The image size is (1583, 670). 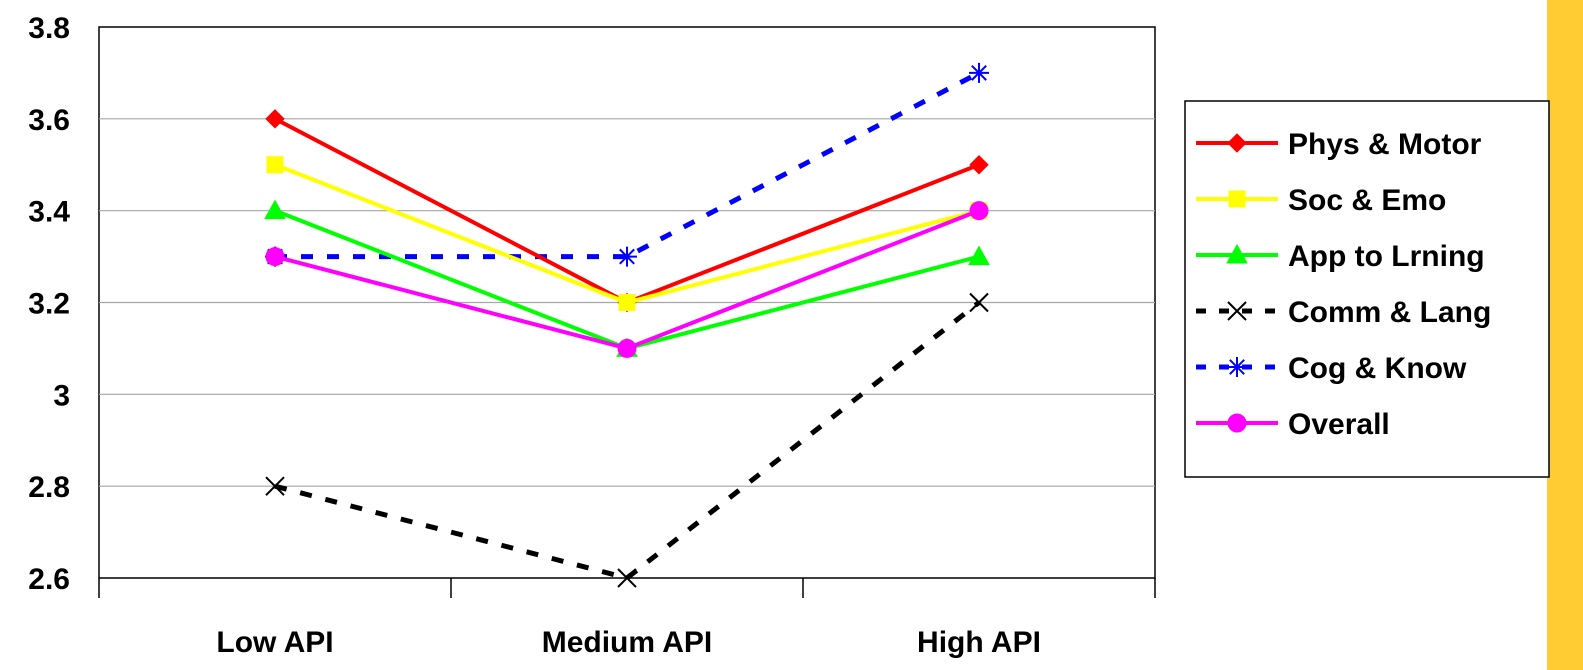 What do you see at coordinates (49, 212) in the screenshot?
I see `y-tick-label: 3.4` at bounding box center [49, 212].